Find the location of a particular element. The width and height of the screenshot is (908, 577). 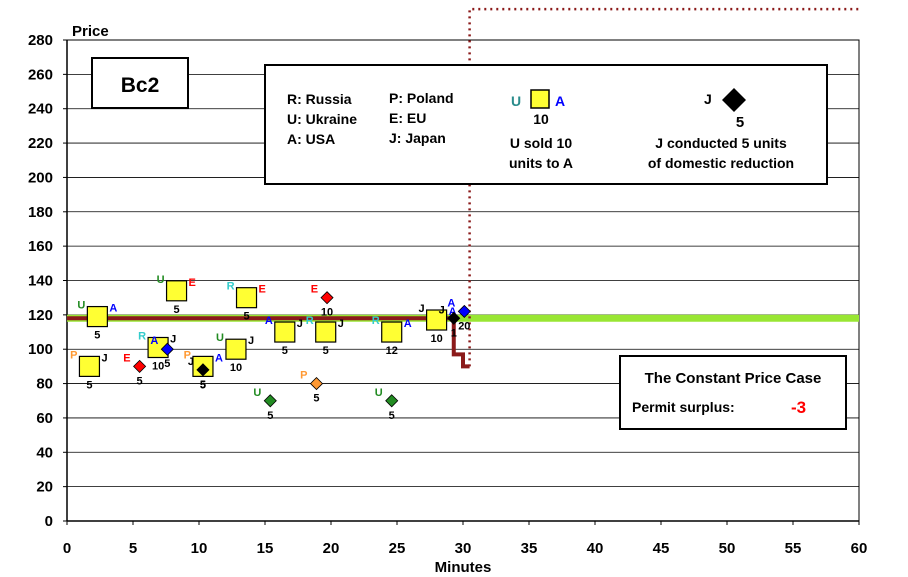

domestic-point: U5 is located at coordinates (265, 404).